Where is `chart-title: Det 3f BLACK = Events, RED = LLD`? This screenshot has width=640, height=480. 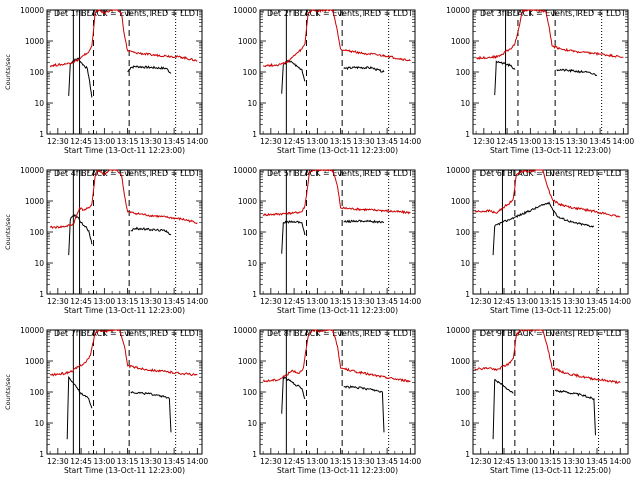
chart-title: Det 3f BLACK = Events, RED = LLD is located at coordinates (550, 13).